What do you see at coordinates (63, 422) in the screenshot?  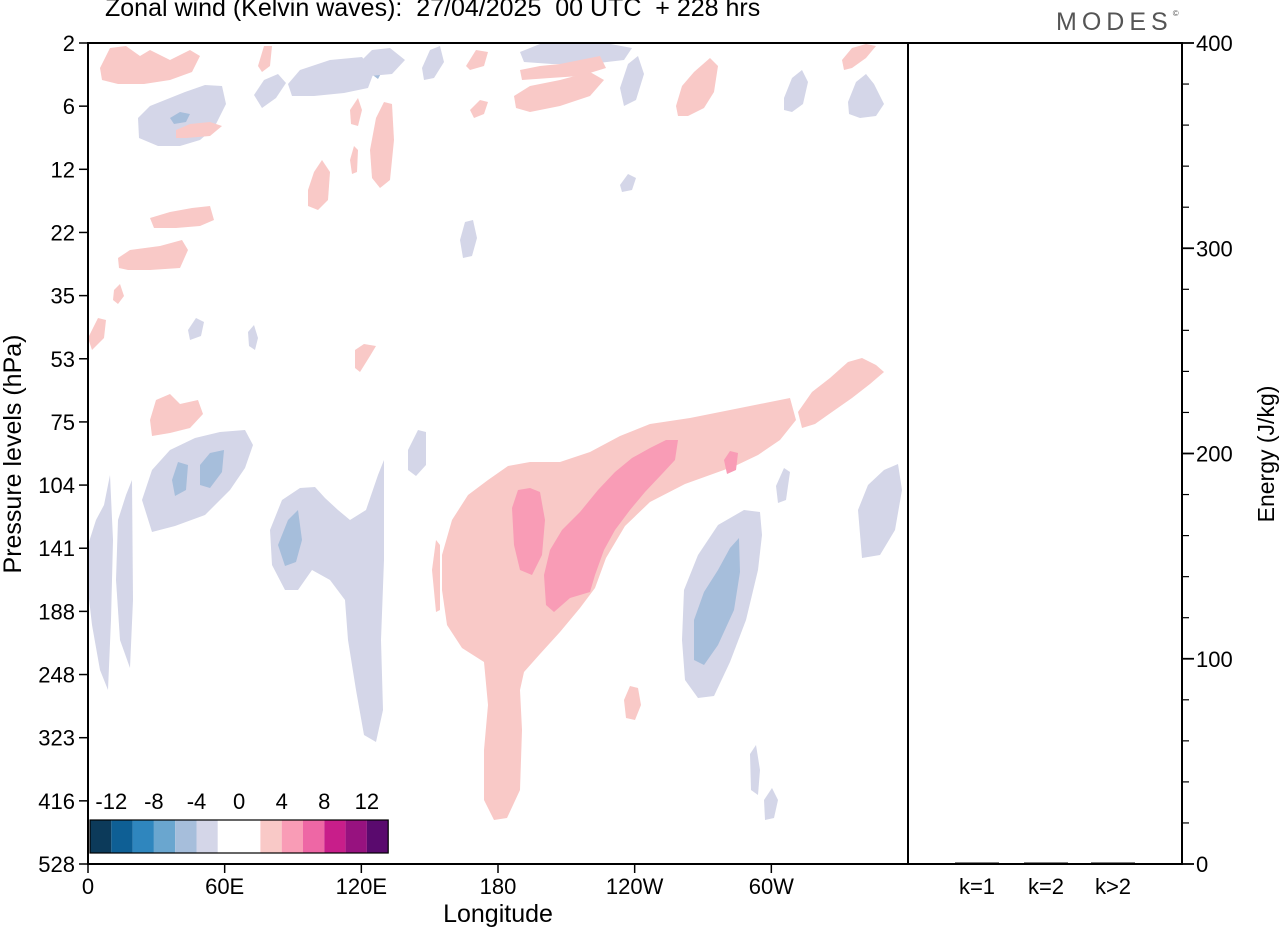 I see `y-tick-label-6: 75` at bounding box center [63, 422].